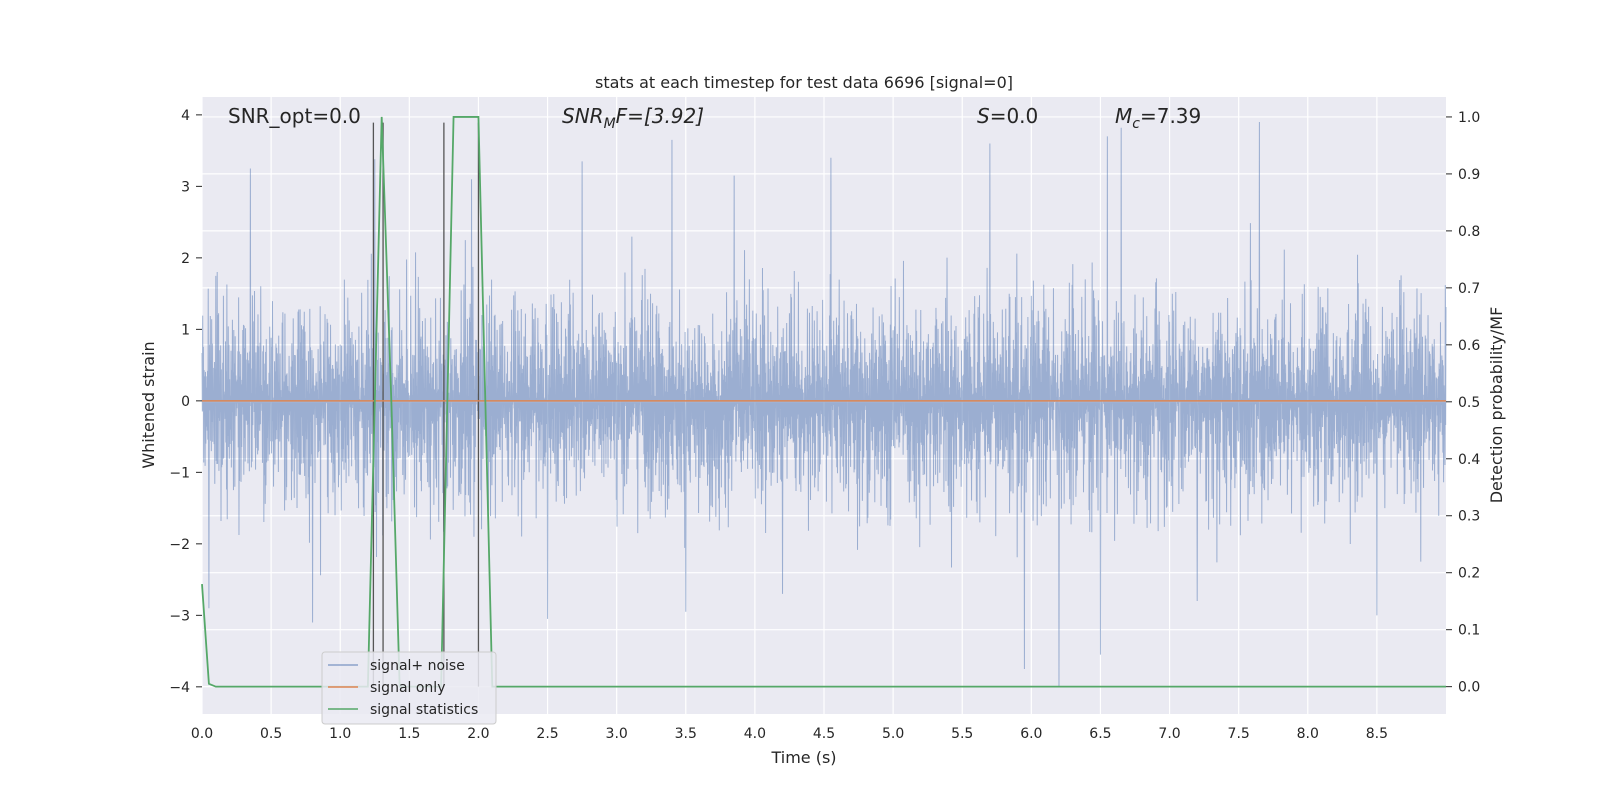  Describe the element at coordinates (1469, 118) in the screenshot. I see `y-right-tick-label: 1.0` at that location.